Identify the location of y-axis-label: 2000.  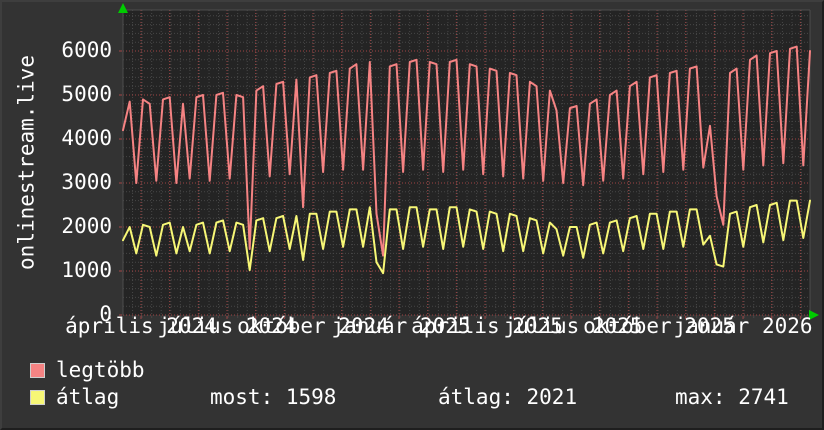
(86, 226).